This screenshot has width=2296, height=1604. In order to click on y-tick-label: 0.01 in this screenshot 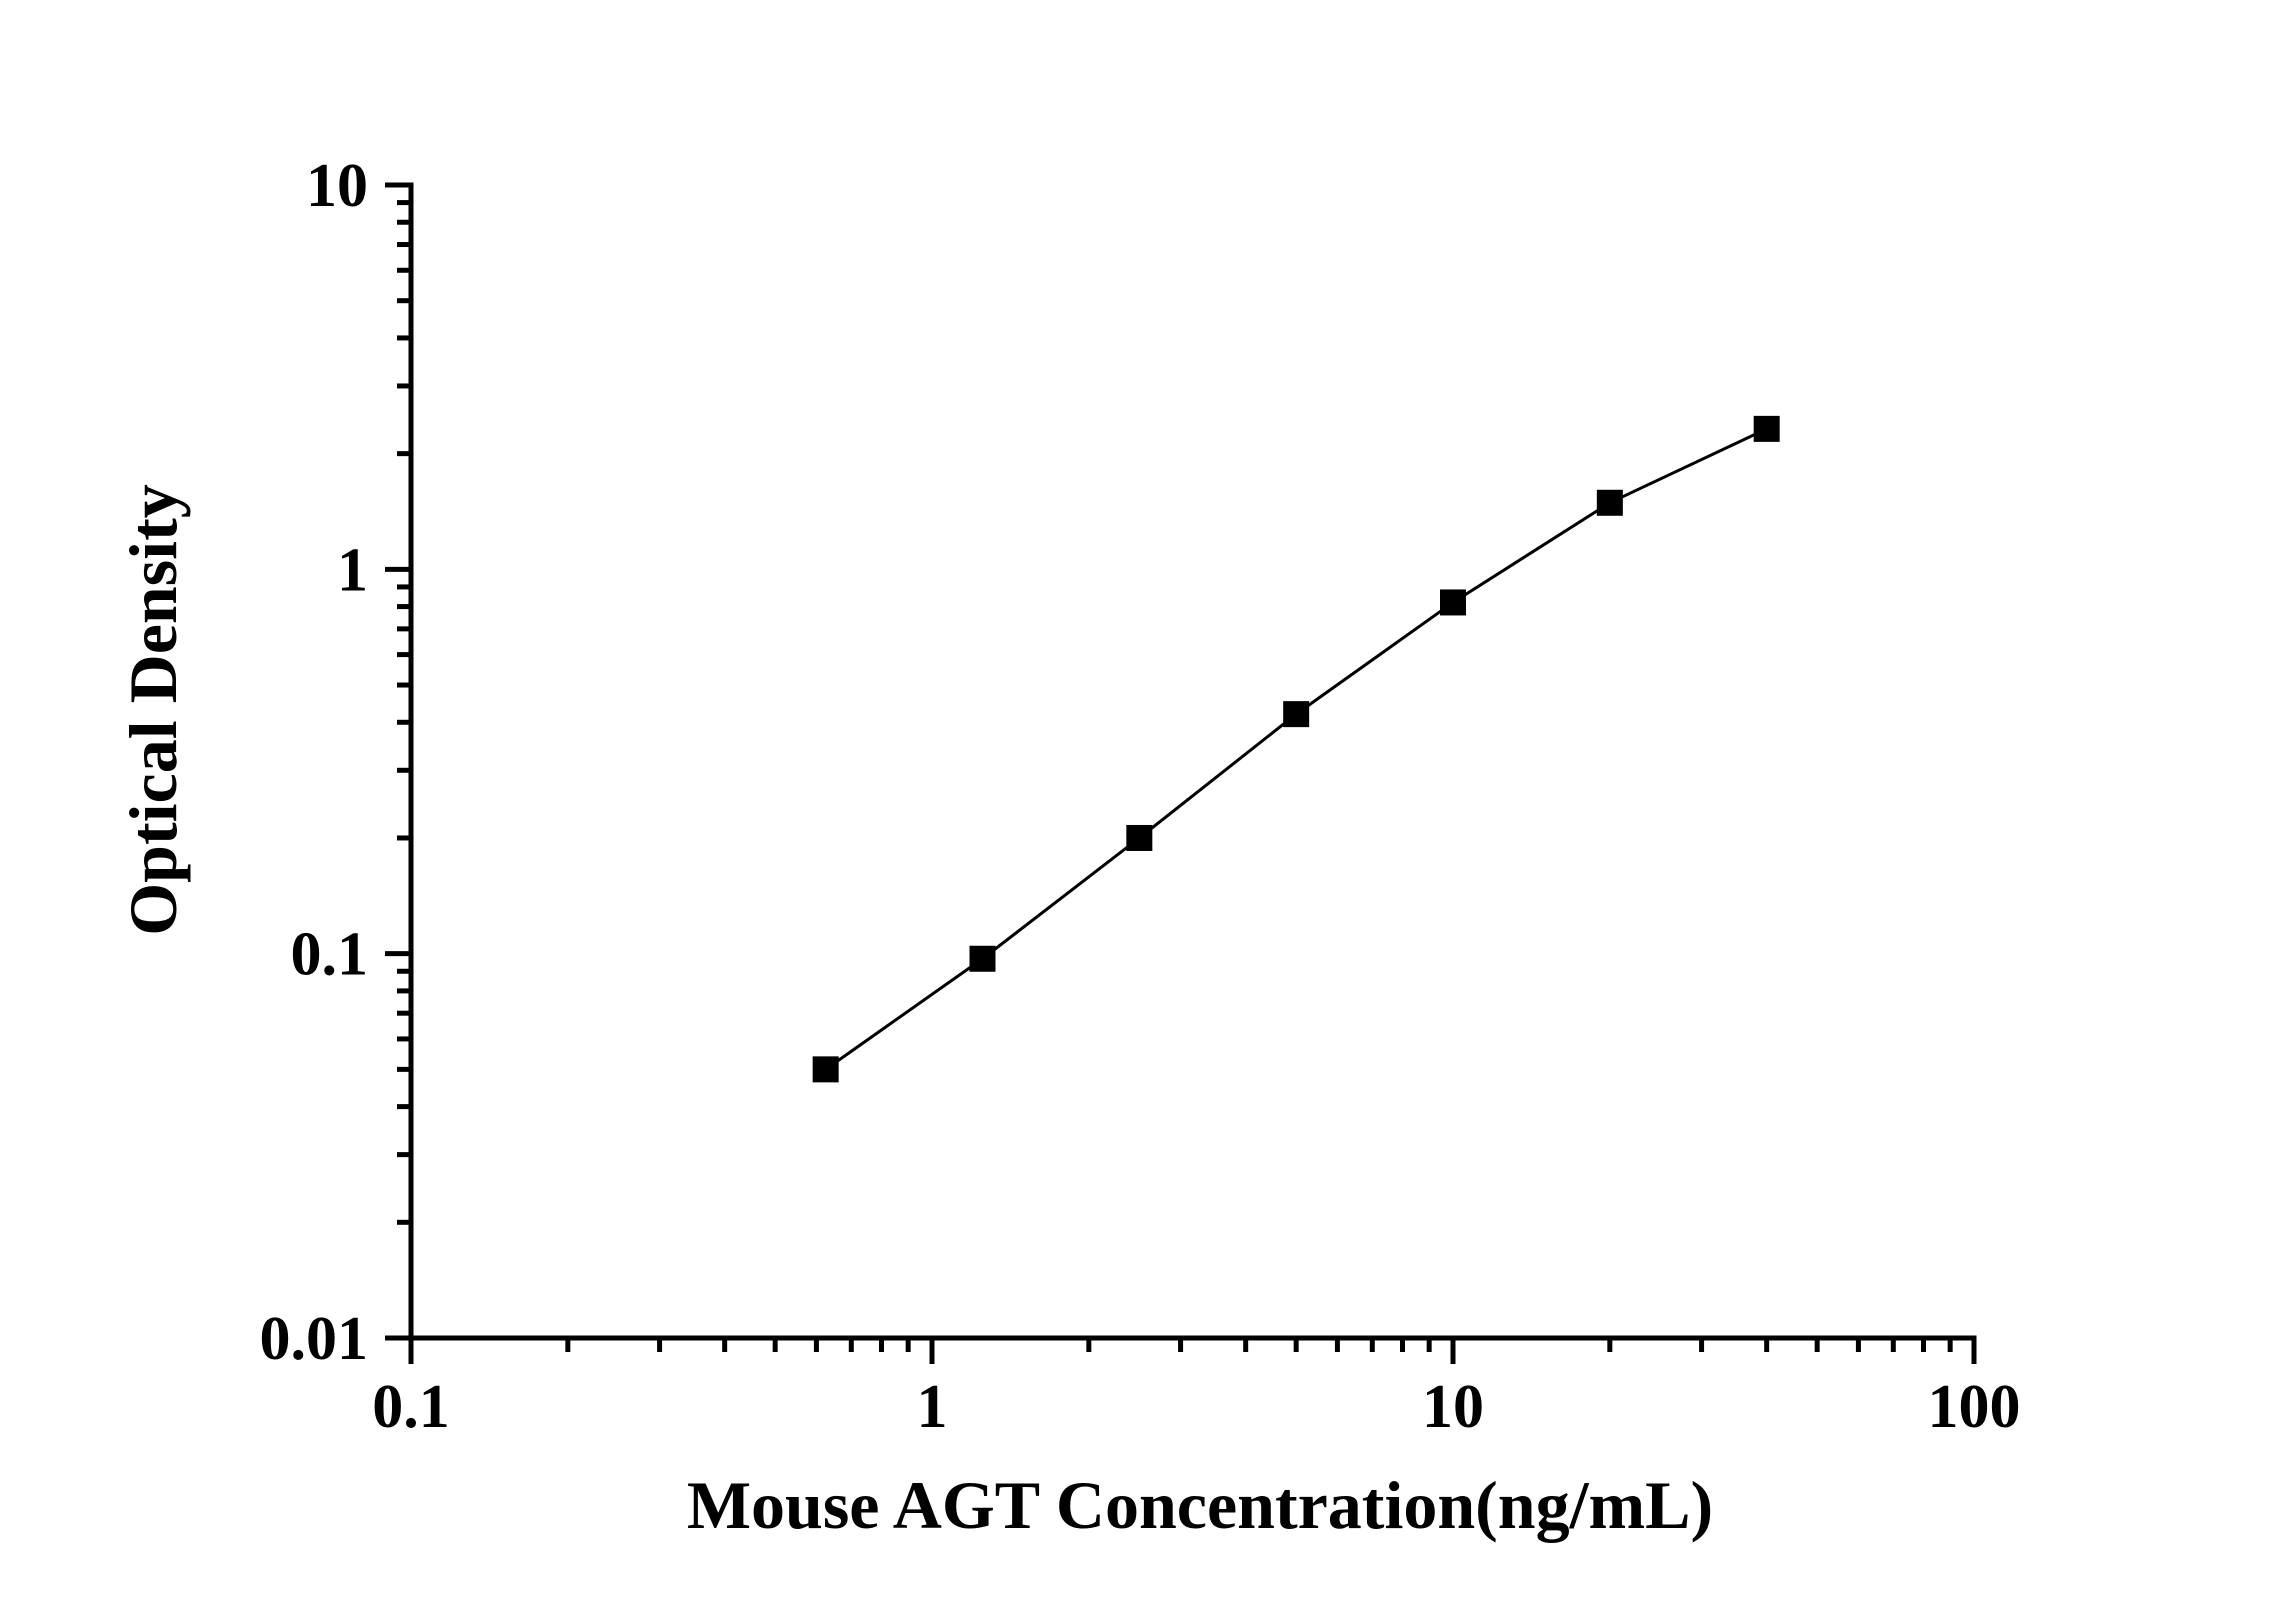, I will do `click(314, 1339)`.